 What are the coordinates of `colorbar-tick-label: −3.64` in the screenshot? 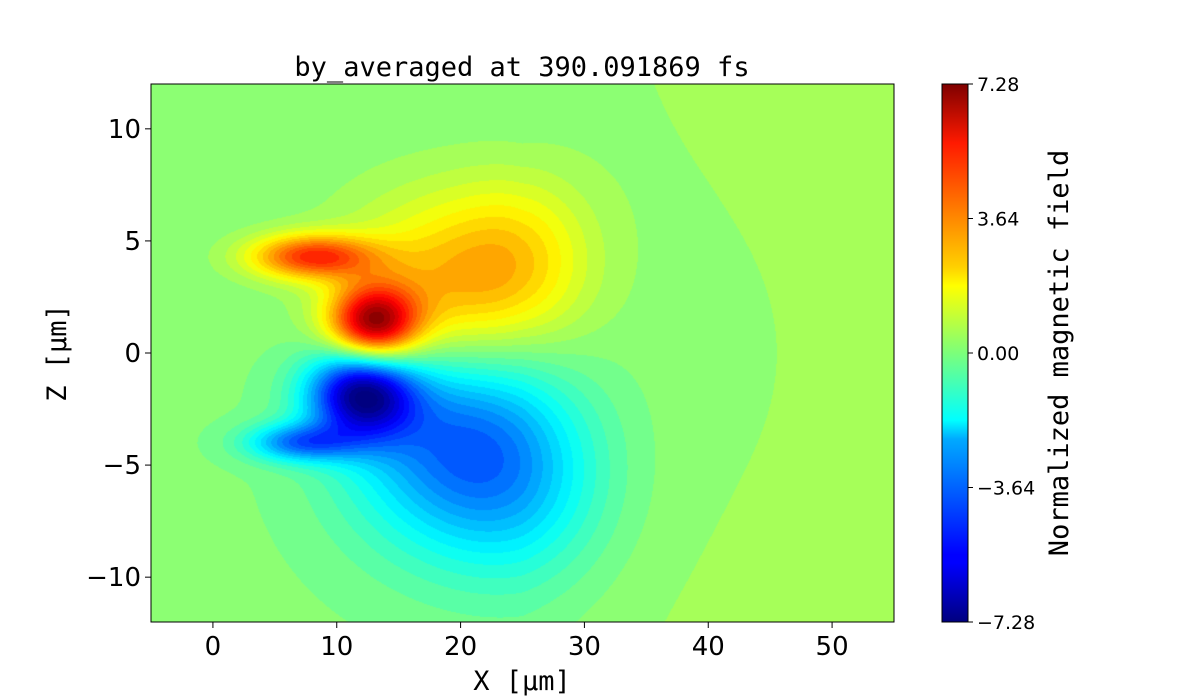 It's located at (1006, 489).